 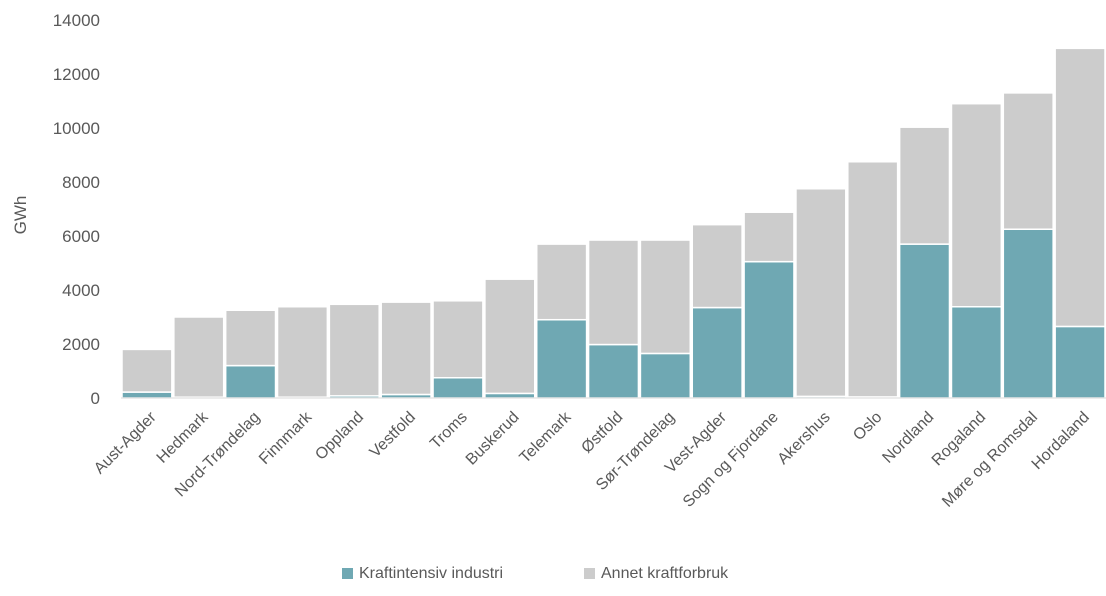 What do you see at coordinates (431, 573) in the screenshot?
I see `legend-label: Kraftintensiv industri` at bounding box center [431, 573].